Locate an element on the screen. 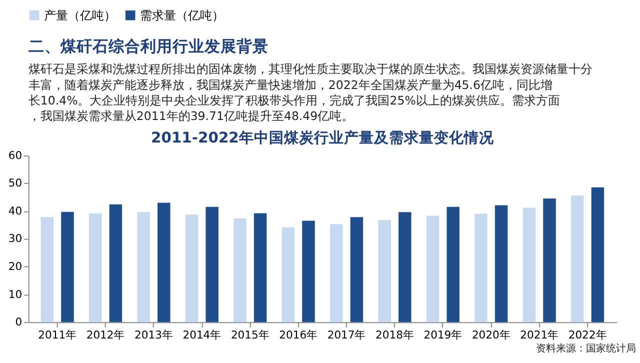 The height and width of the screenshot is (363, 640). y-tick-label: 60 is located at coordinates (15, 155).